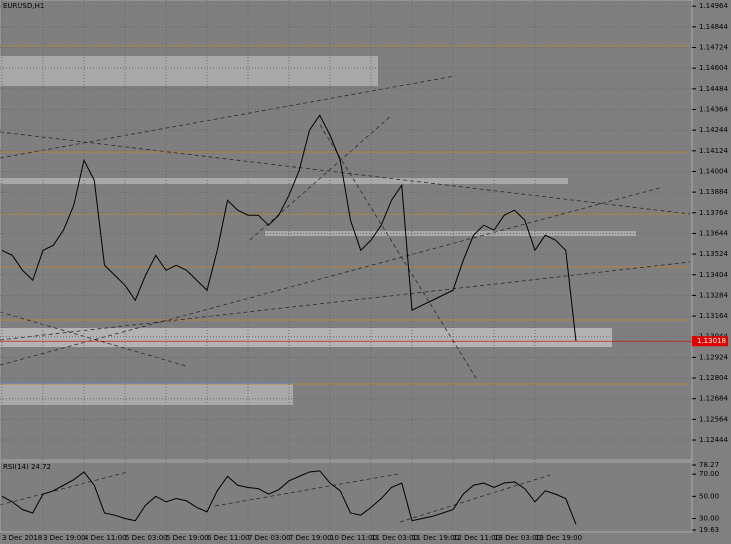  Describe the element at coordinates (713, 254) in the screenshot. I see `y-tick-label: 1.13524` at that location.